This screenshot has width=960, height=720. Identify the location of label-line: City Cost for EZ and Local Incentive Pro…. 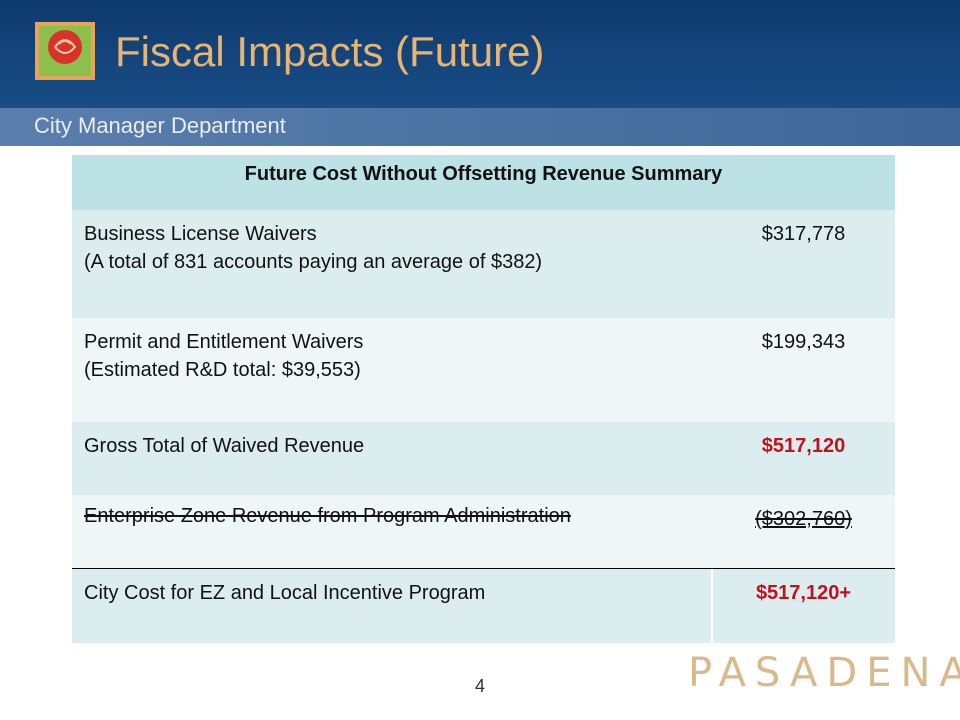
(285, 593).